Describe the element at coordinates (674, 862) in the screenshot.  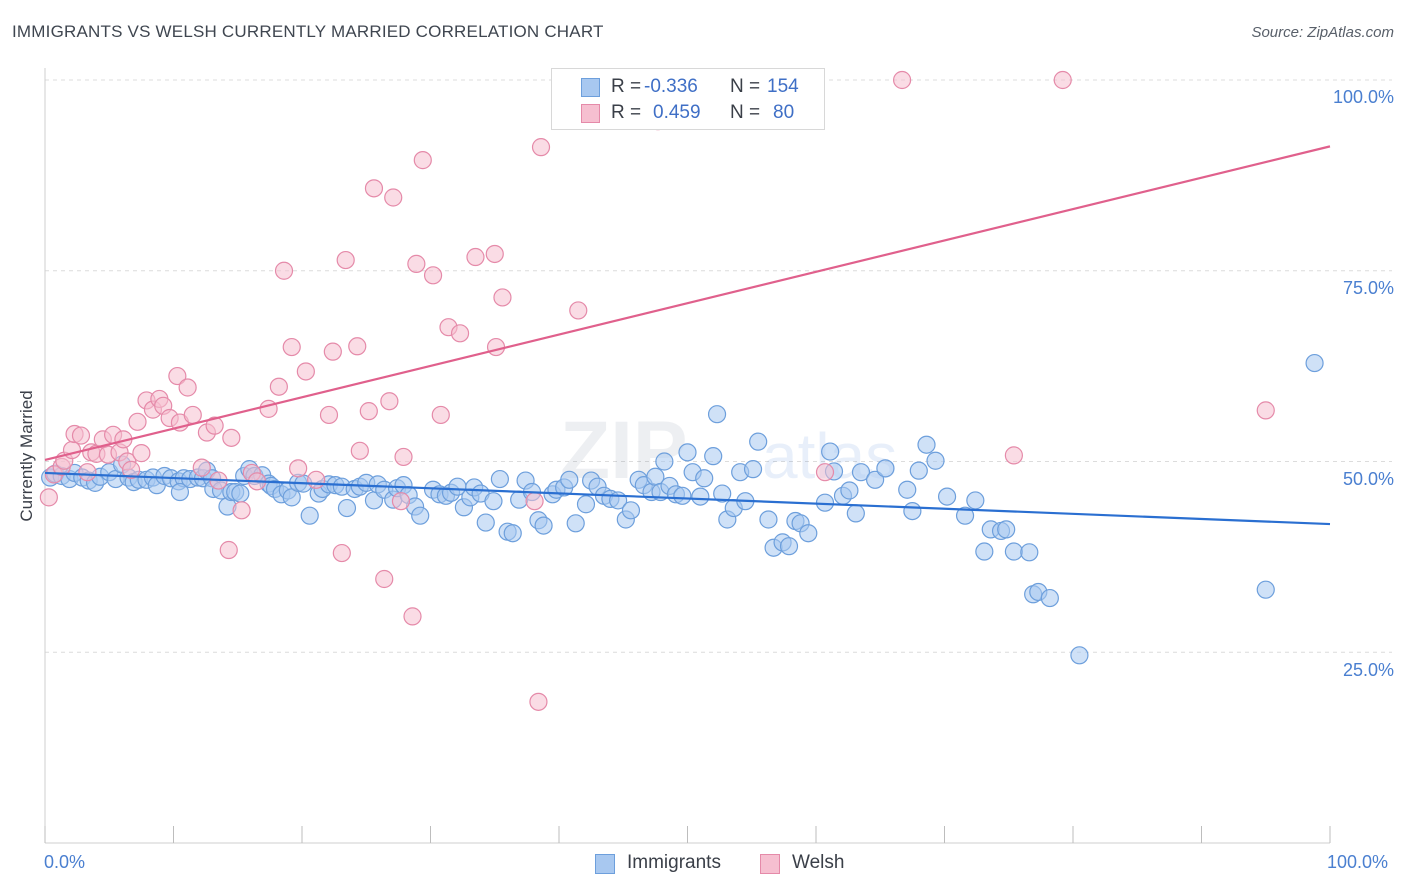
I see `immigrants-legend-label: Immigrants` at that location.